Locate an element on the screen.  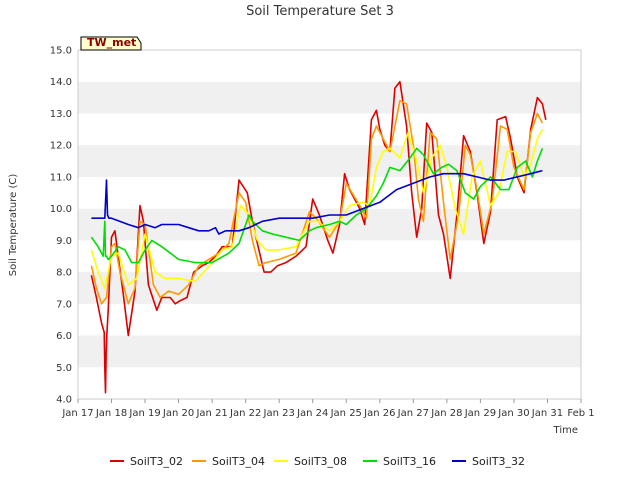
badge-label: TW_met is located at coordinates (111, 42).